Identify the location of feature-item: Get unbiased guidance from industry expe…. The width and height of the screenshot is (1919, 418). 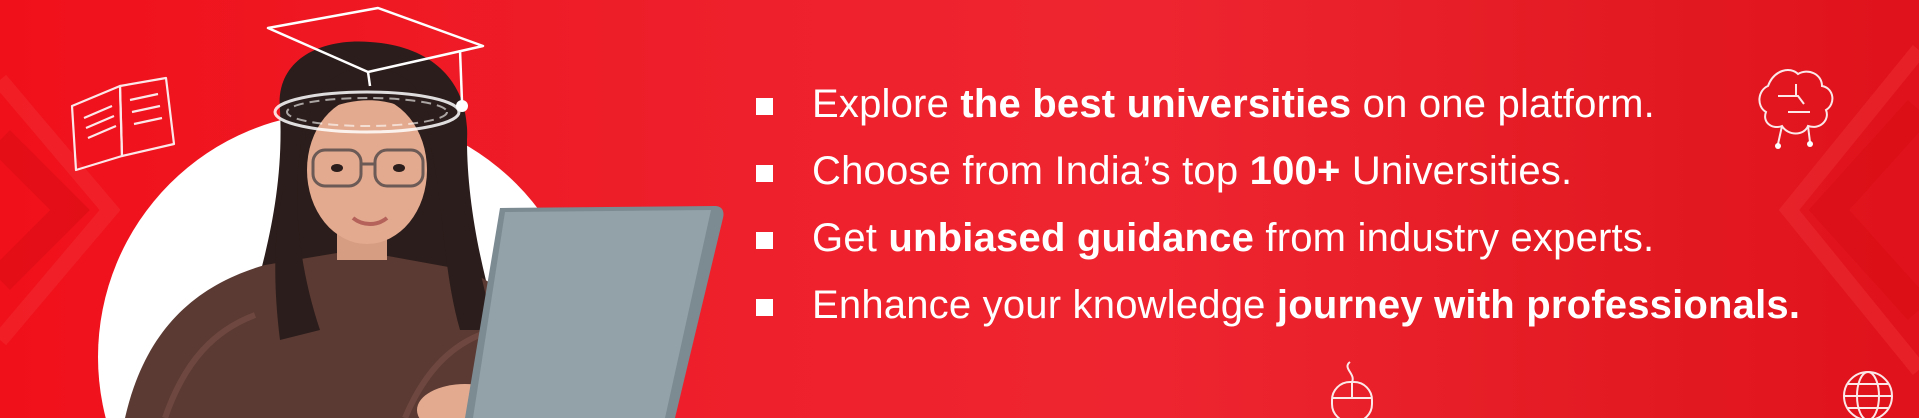
(1276, 245).